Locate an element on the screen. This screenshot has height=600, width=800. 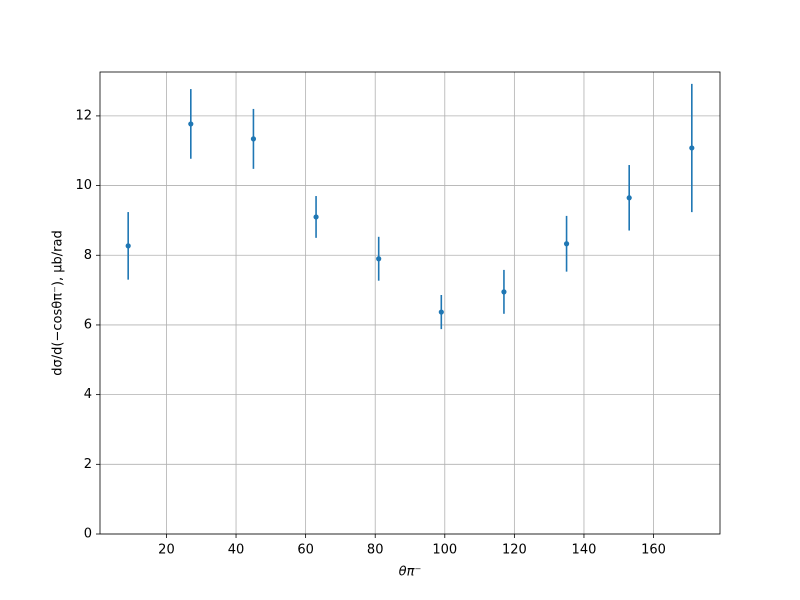
x-tick-label: 60 is located at coordinates (305, 550).